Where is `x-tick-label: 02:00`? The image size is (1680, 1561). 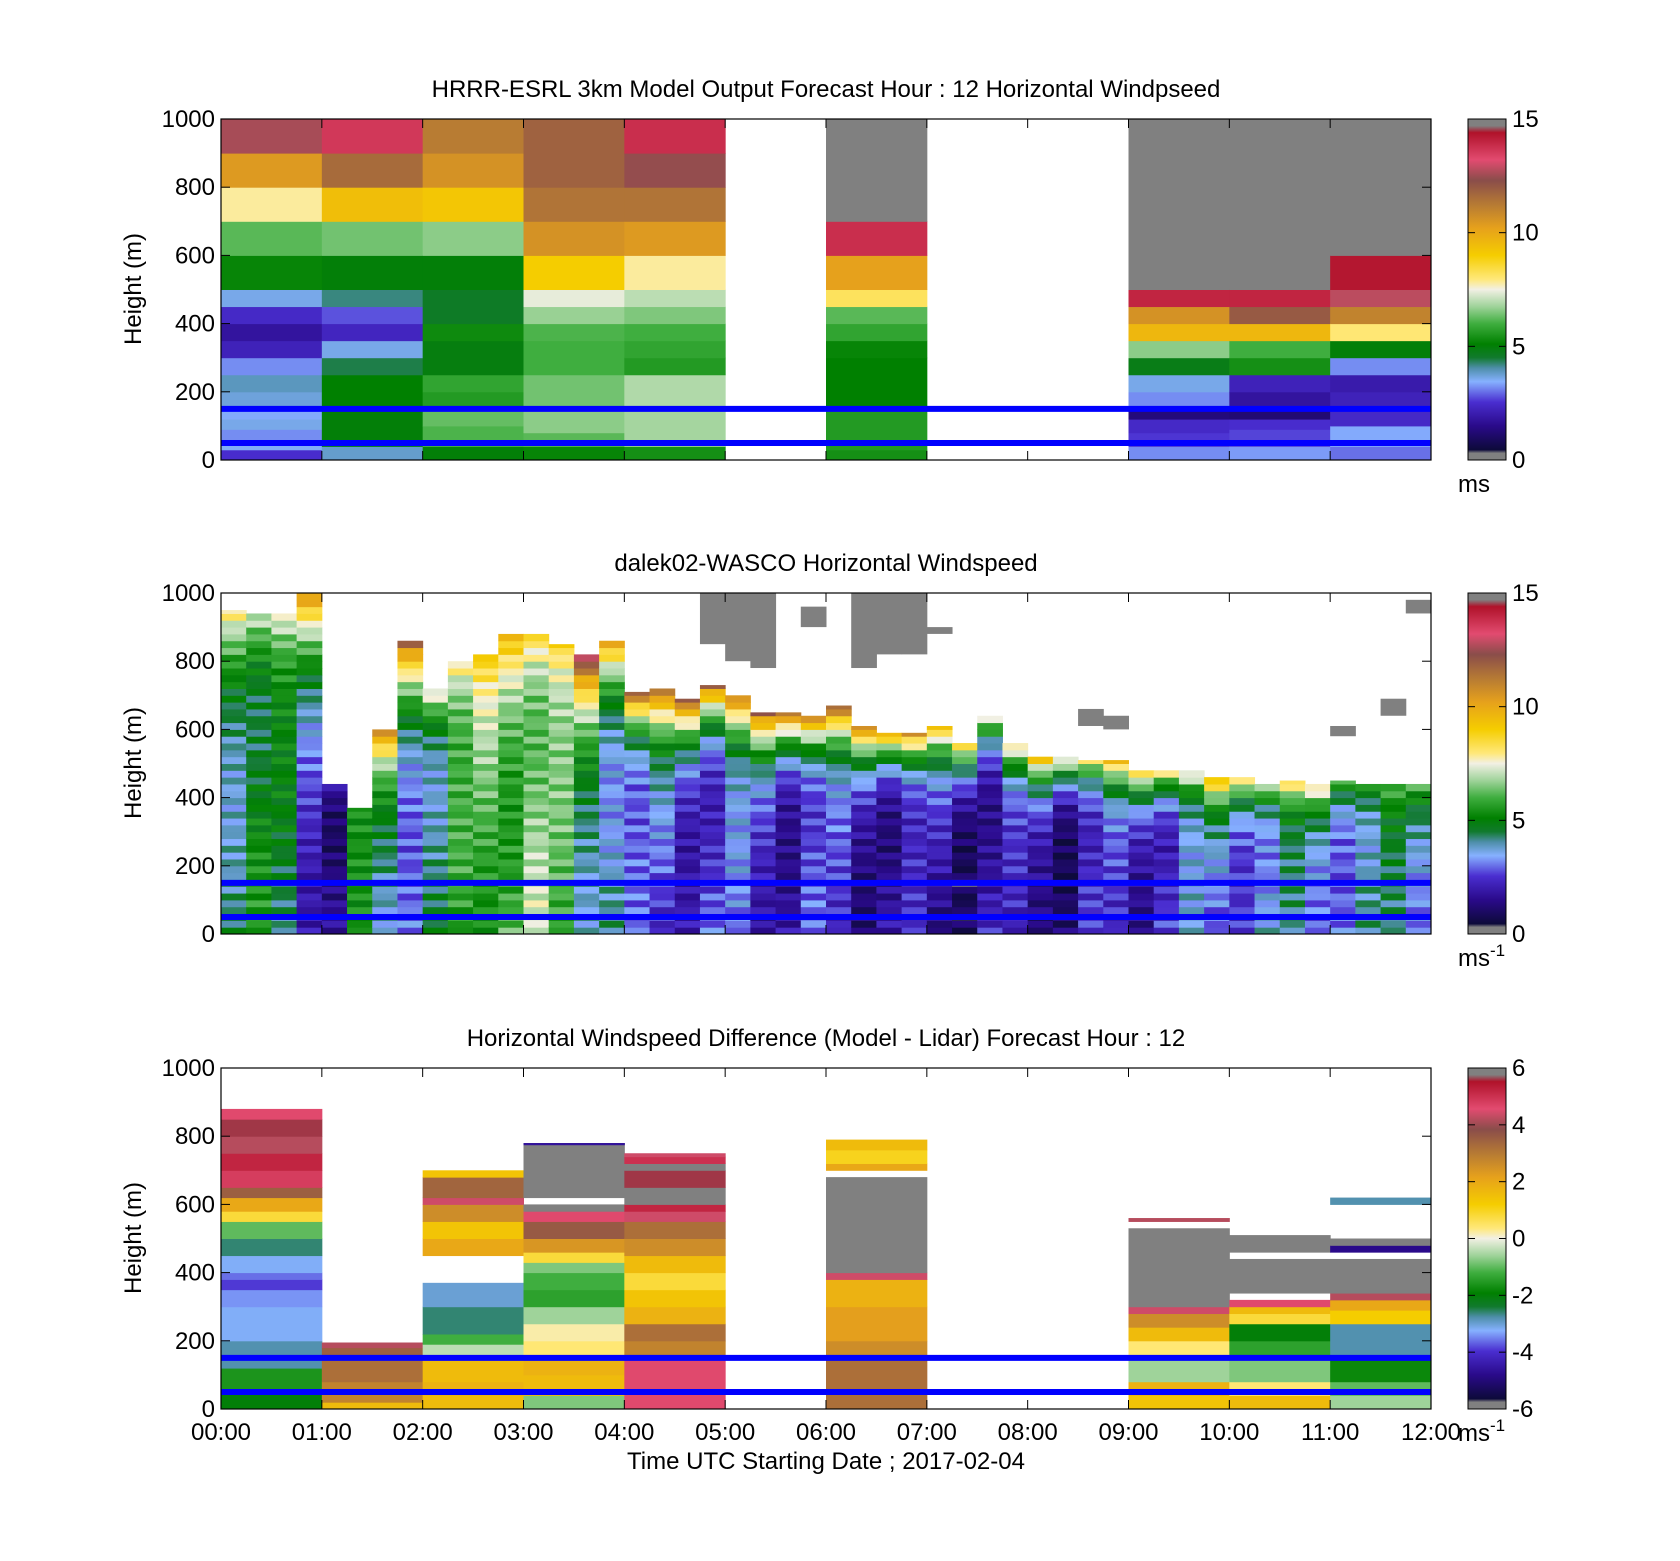 x-tick-label: 02:00 is located at coordinates (423, 1432).